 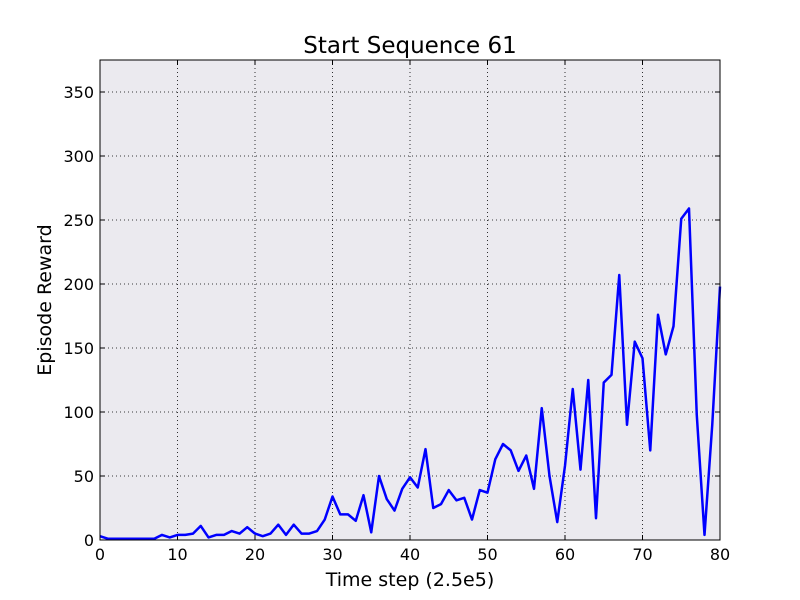 What do you see at coordinates (332, 554) in the screenshot?
I see `x-tick-label: 30` at bounding box center [332, 554].